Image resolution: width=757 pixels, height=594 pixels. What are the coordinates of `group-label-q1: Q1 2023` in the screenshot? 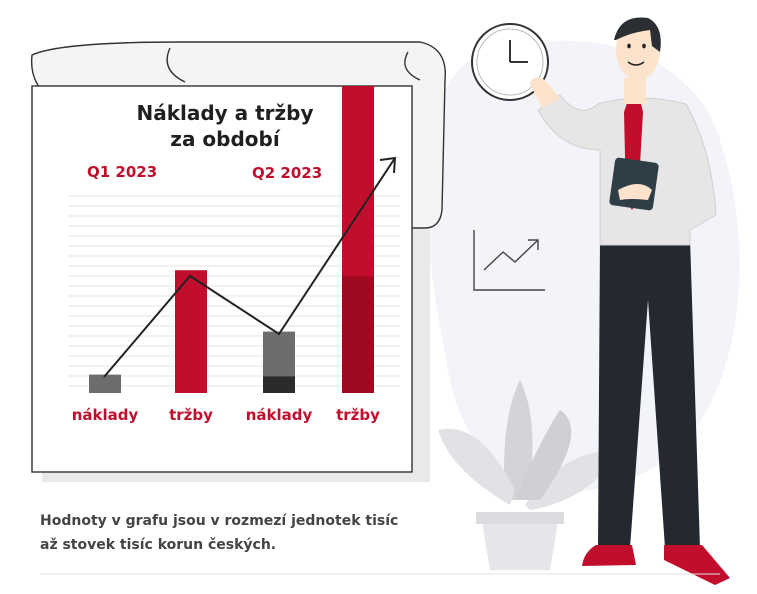 It's located at (122, 172).